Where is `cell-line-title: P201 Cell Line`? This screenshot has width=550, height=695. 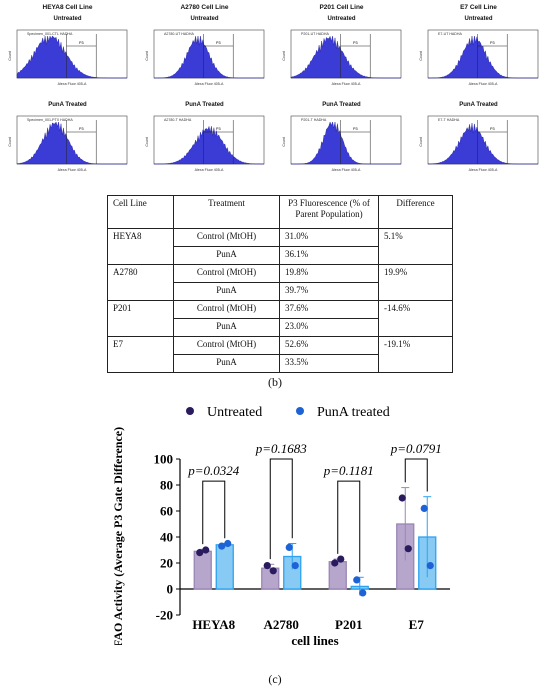
cell-line-title: P201 Cell Line is located at coordinates (341, 7).